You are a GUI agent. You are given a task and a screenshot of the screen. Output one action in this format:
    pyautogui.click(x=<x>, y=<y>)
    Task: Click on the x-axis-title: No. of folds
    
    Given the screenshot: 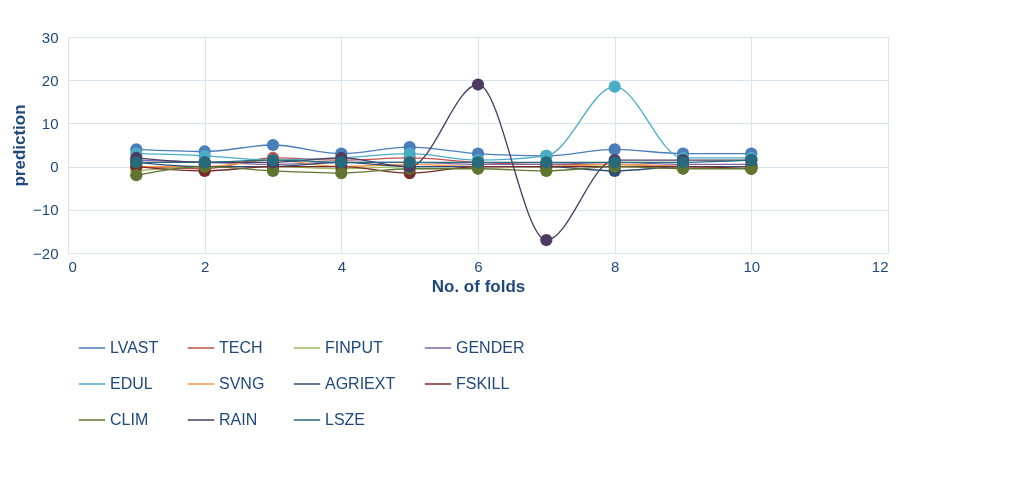 What is the action you would take?
    pyautogui.click(x=478, y=286)
    